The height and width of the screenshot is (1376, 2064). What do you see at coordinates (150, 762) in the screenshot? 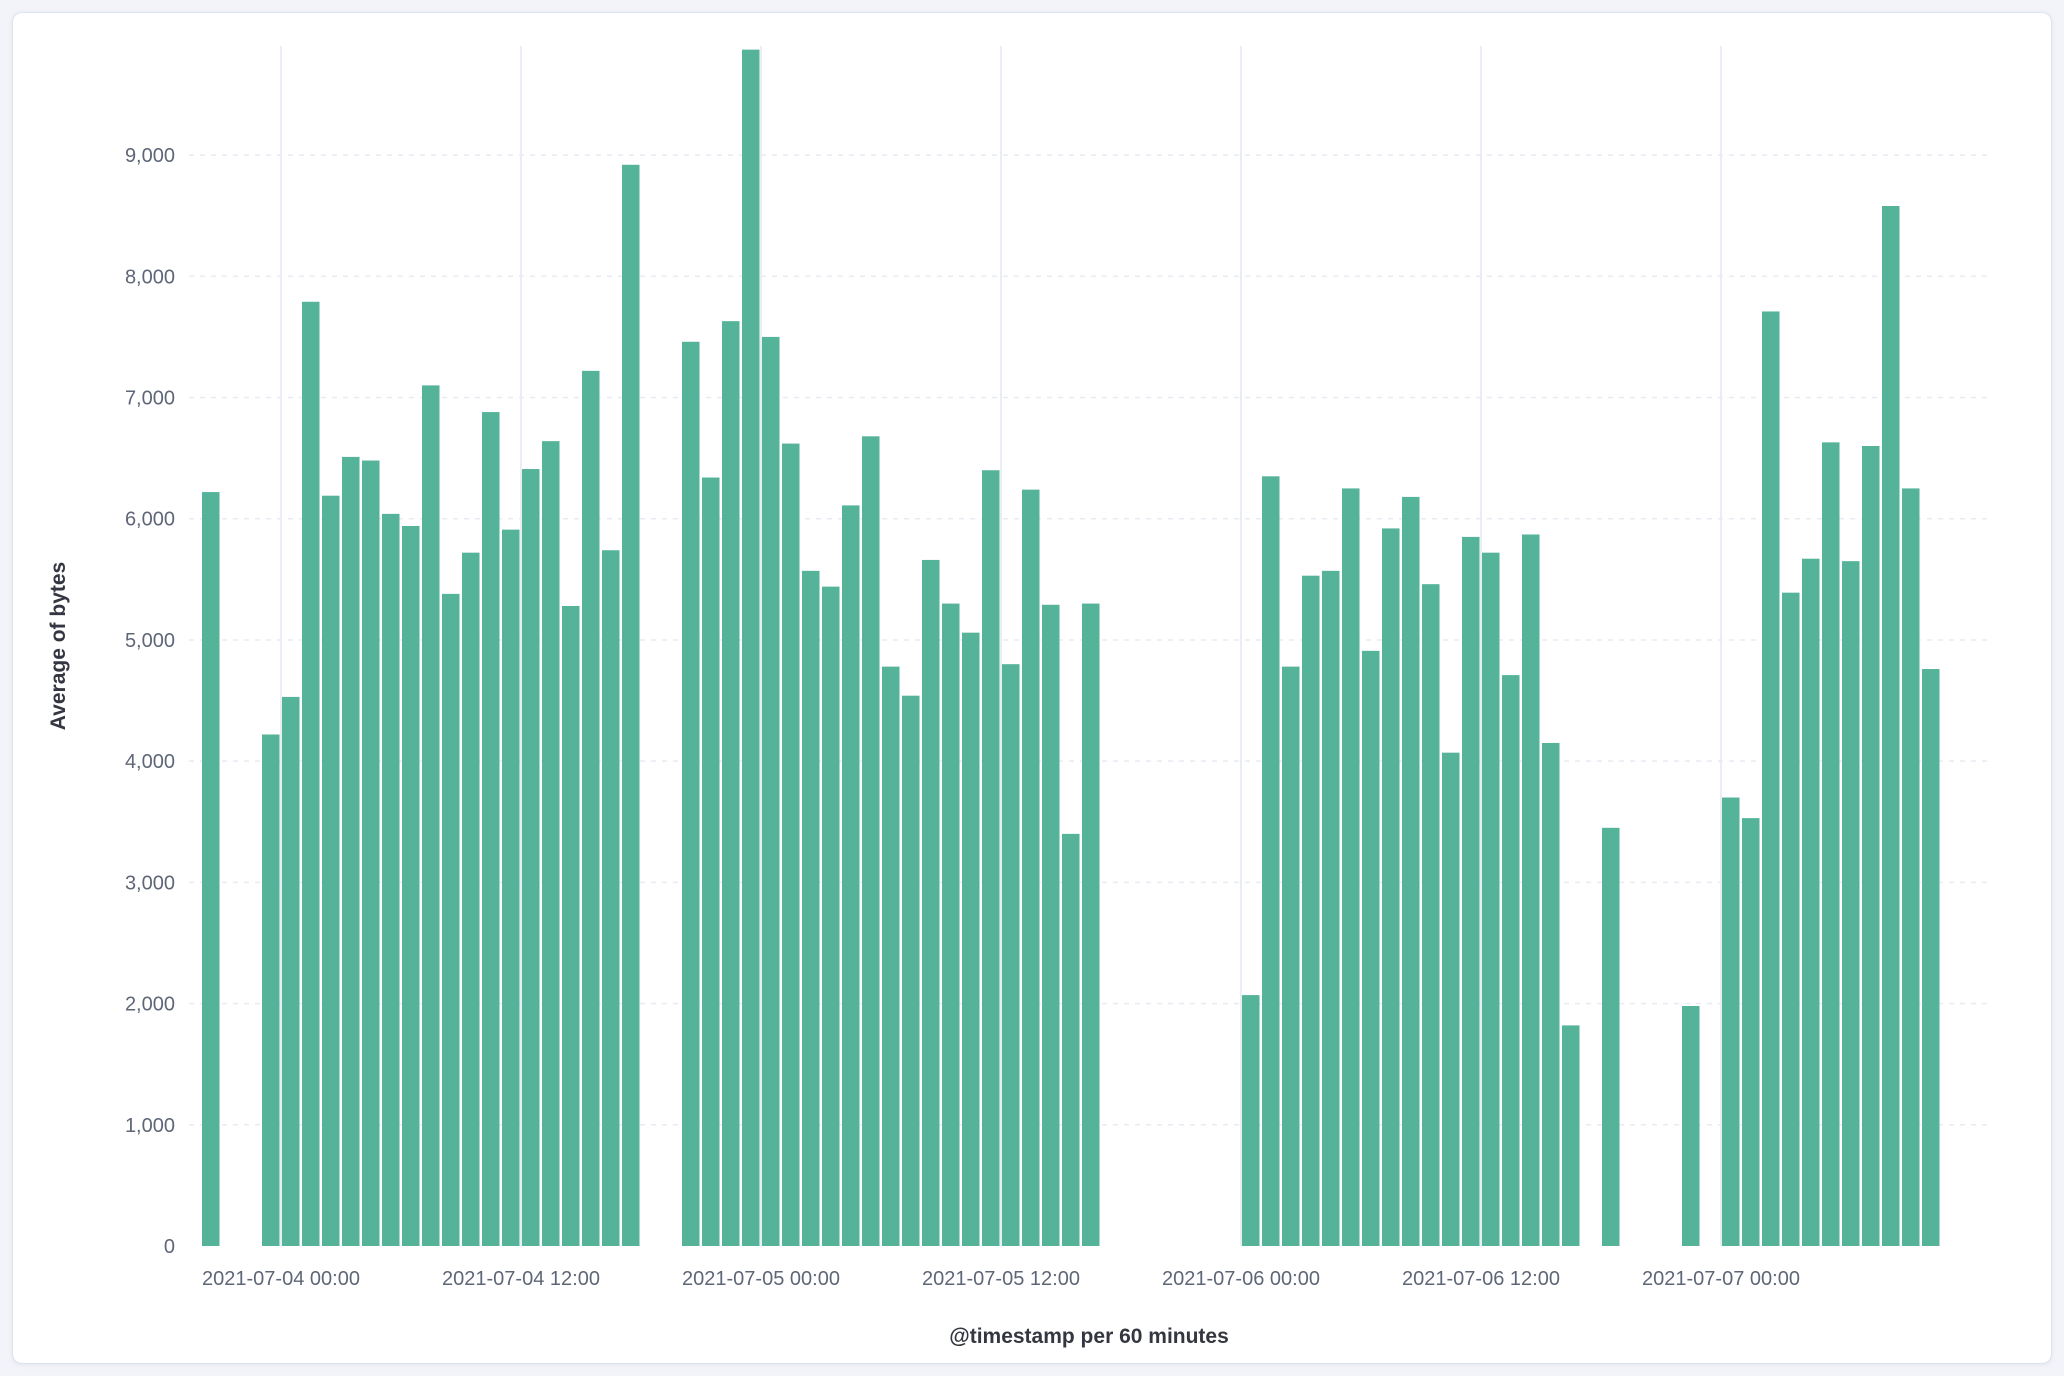
I see `y-tick-label: 4,000` at bounding box center [150, 762].